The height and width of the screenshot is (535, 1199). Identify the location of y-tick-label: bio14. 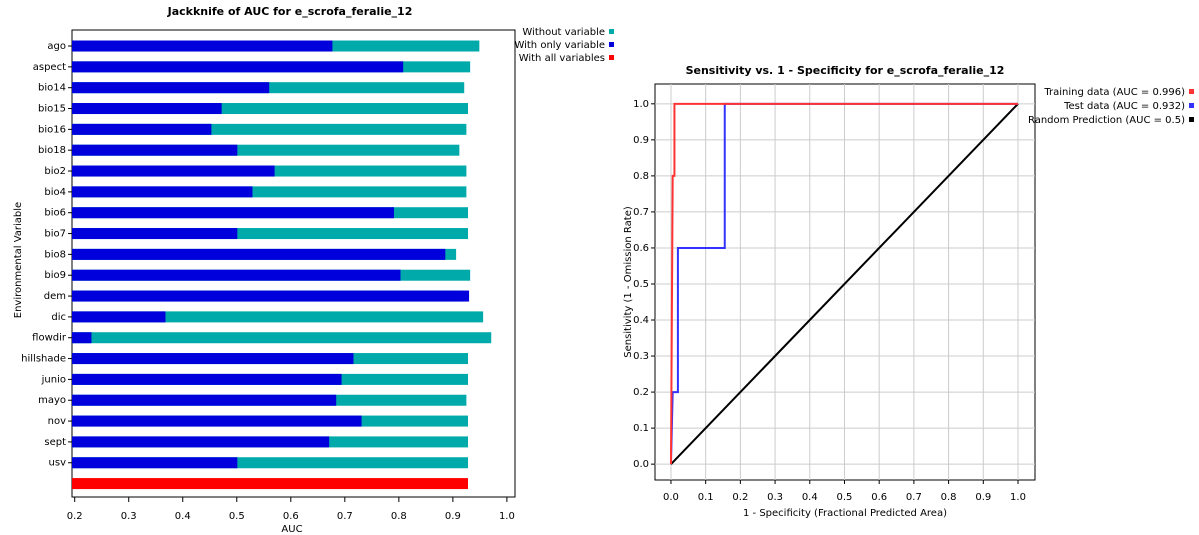
(52, 88).